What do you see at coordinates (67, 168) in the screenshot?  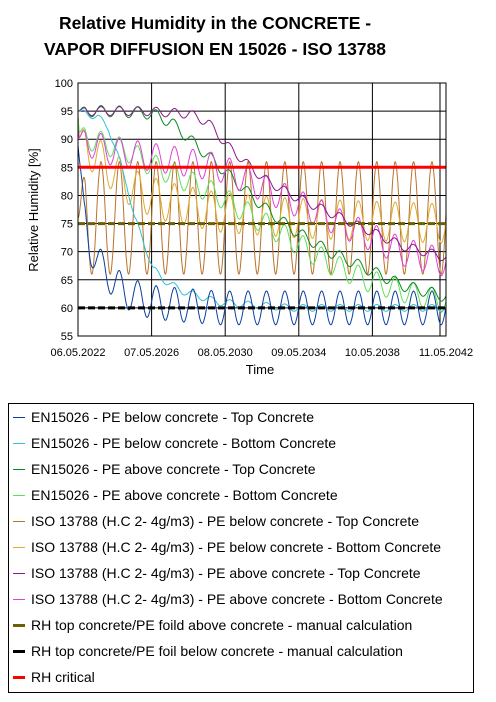 I see `y-tick-label: 85` at bounding box center [67, 168].